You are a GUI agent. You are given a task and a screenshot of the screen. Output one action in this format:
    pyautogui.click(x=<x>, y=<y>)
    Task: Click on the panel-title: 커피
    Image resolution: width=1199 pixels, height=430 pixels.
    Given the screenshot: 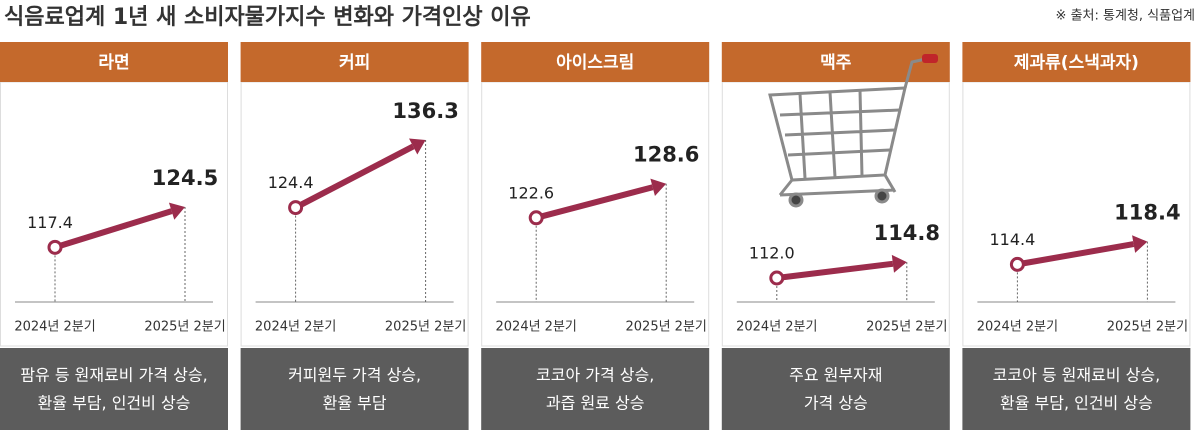 What is the action you would take?
    pyautogui.click(x=354, y=63)
    